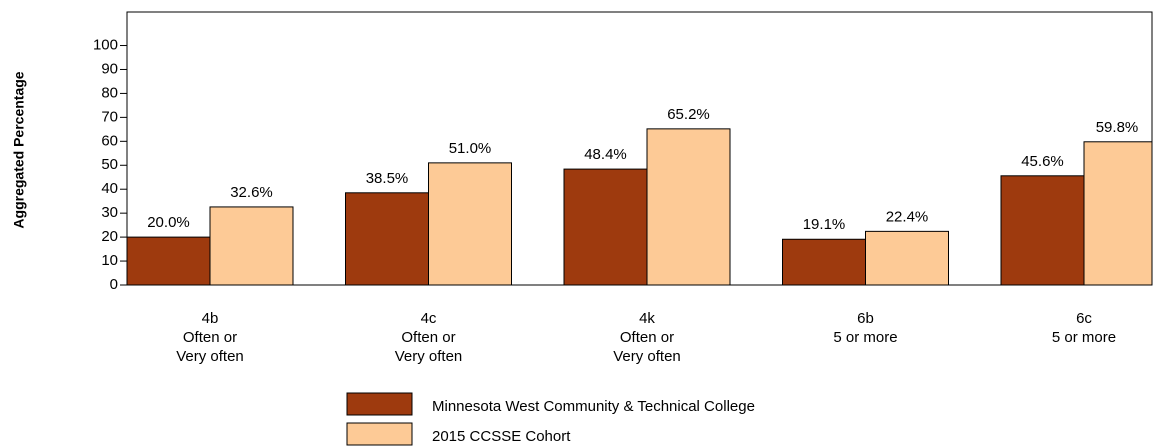  I want to click on y-tick-label: 90, so click(109, 68).